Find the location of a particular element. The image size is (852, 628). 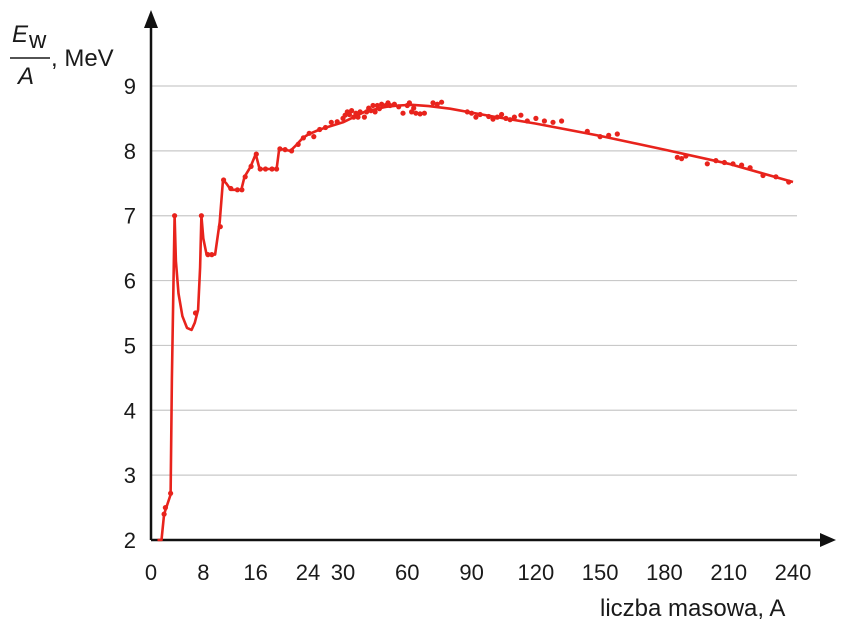

x-tick-label: 90 is located at coordinates (471, 572).